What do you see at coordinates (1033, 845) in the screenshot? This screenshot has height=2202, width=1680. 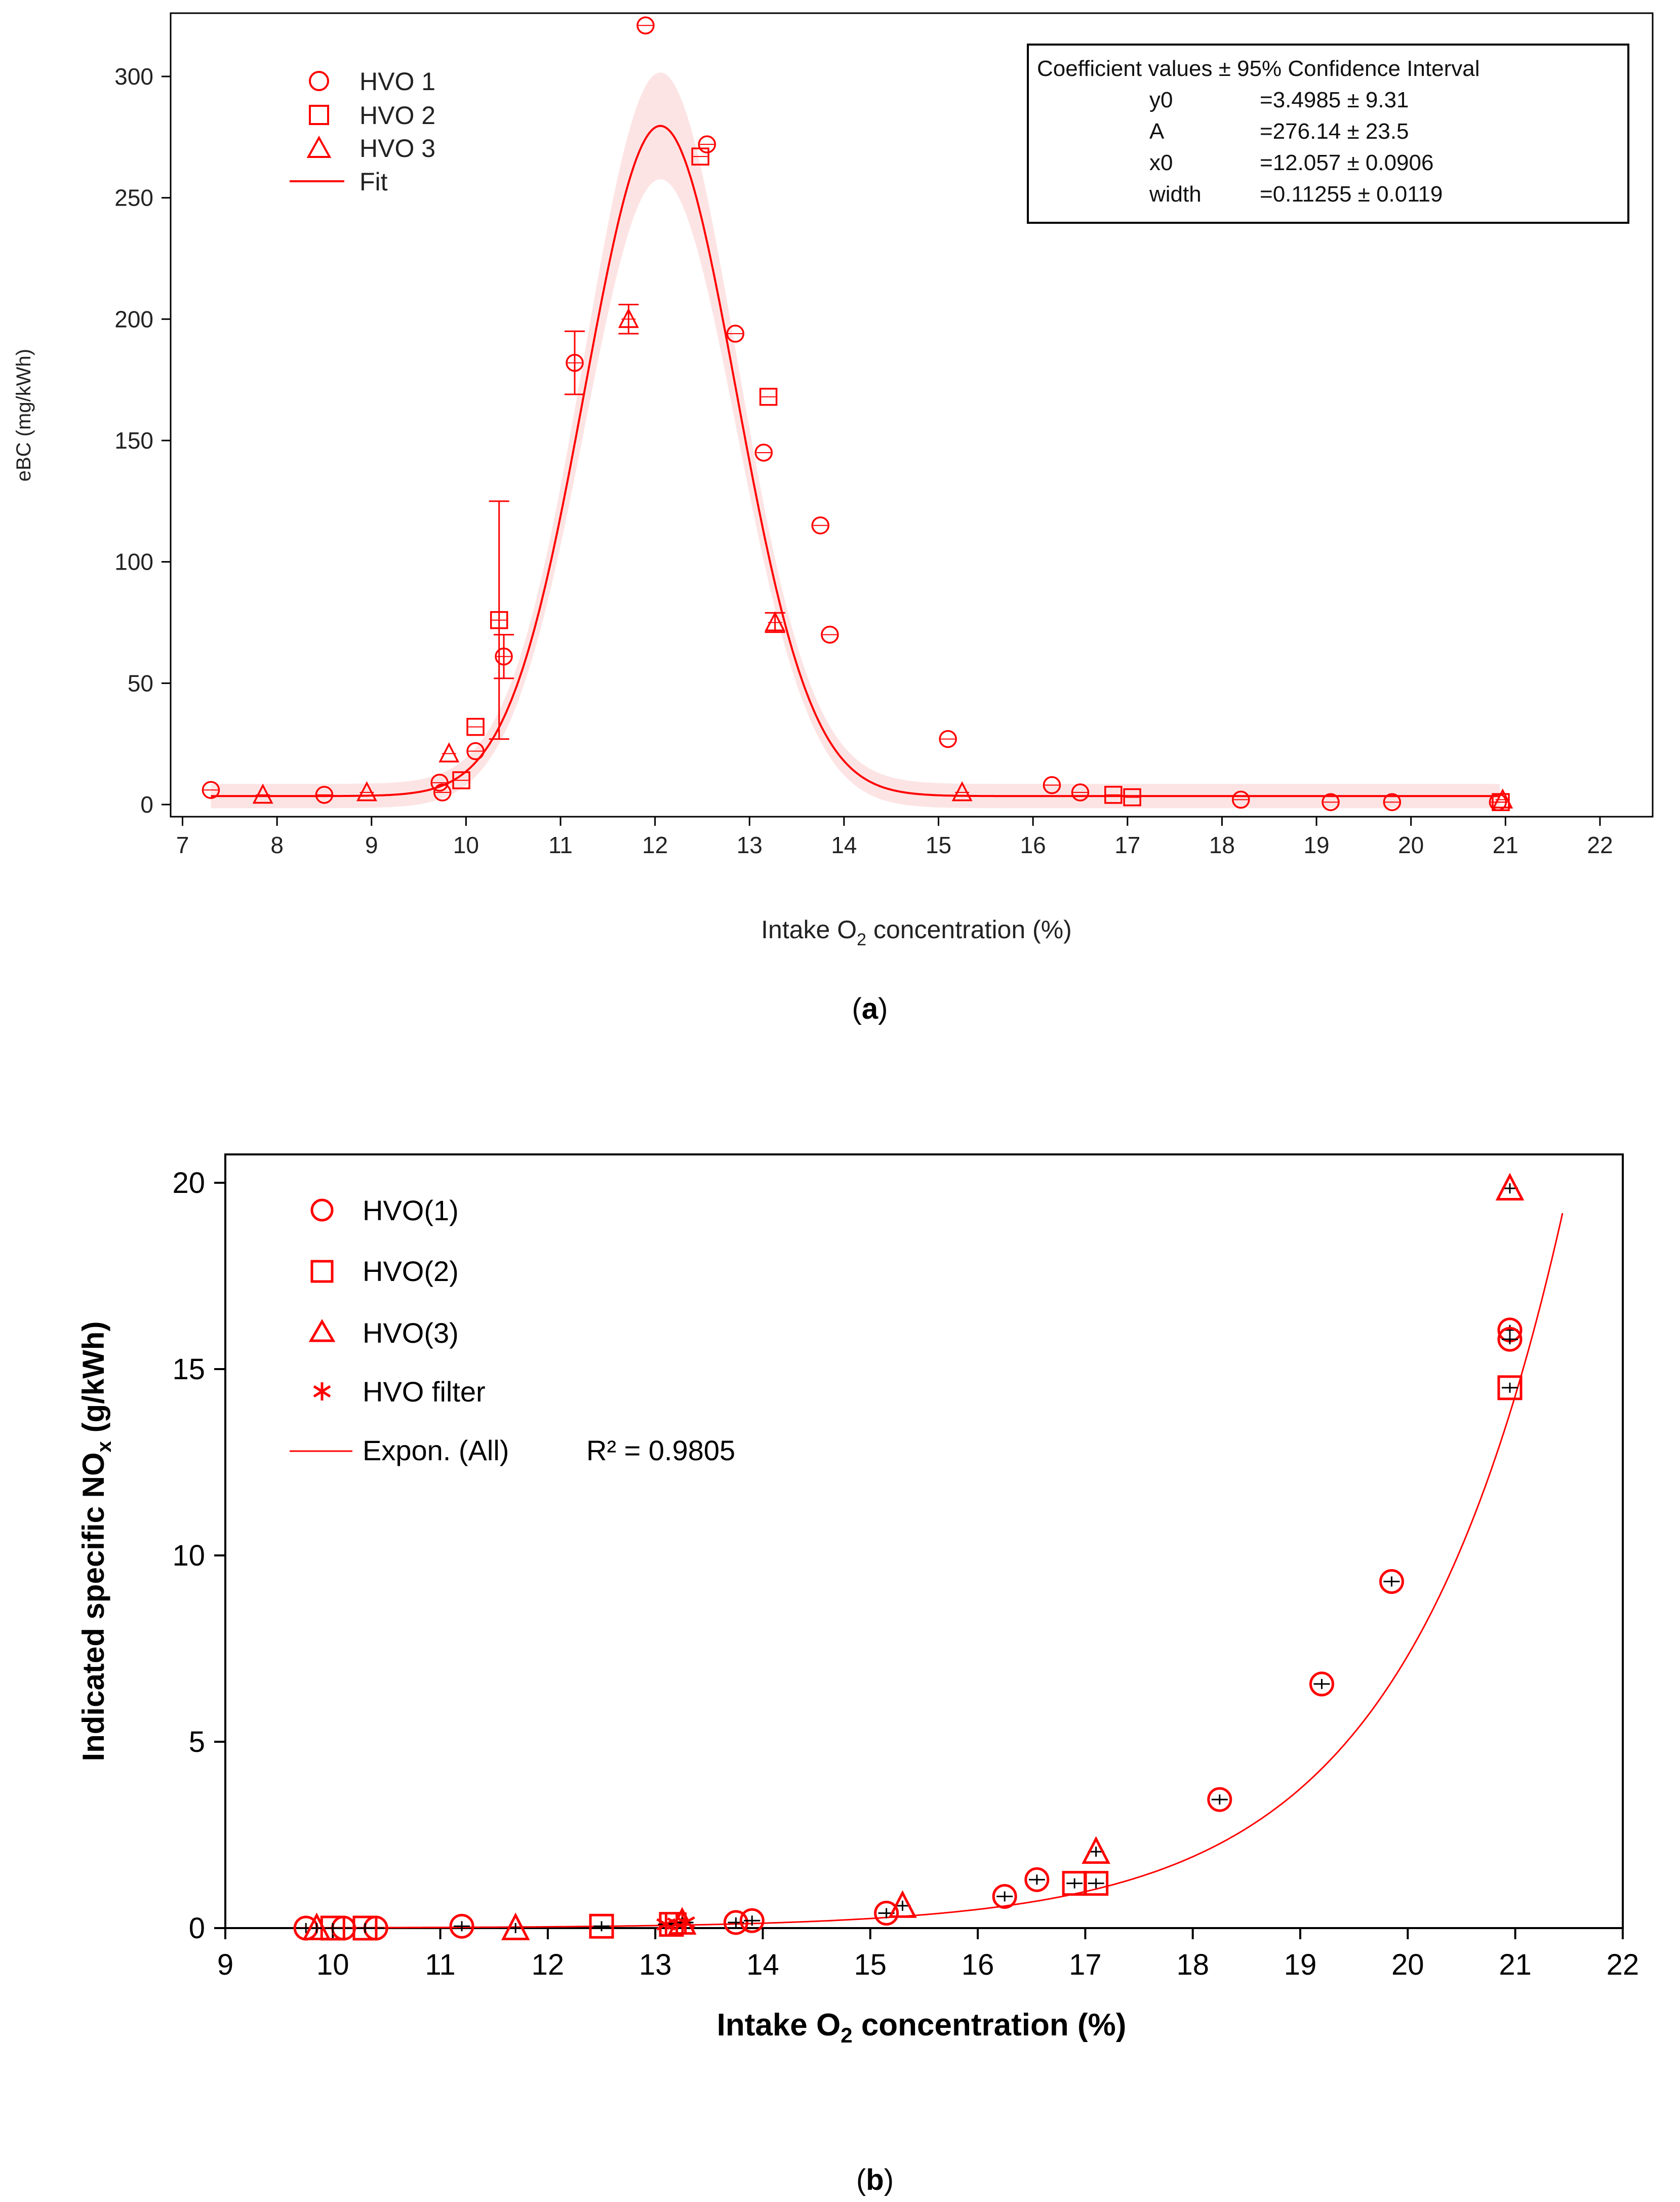 I see `x-tick-label-a: 16` at bounding box center [1033, 845].